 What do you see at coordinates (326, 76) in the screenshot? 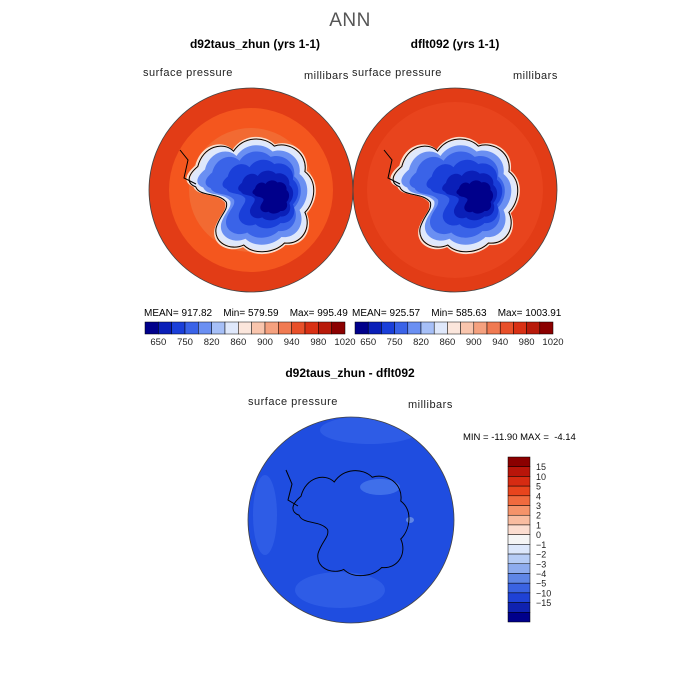
I see `panel-1-units: millibars` at bounding box center [326, 76].